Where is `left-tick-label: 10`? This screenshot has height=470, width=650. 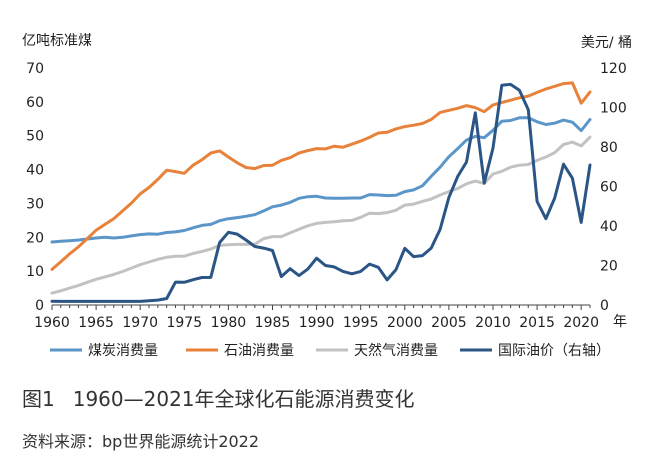
left-tick-label: 10 is located at coordinates (35, 272).